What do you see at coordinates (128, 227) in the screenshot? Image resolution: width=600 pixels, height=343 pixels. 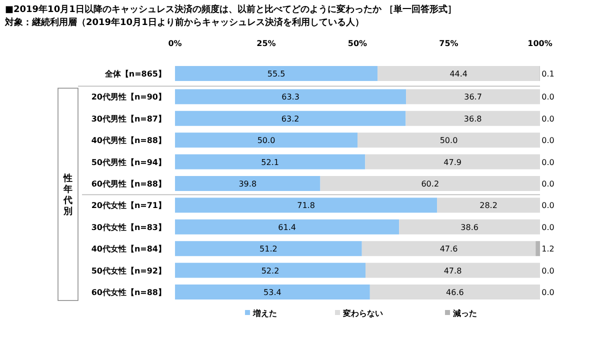 I see `y-tick-label: 30代女性【n=83】` at bounding box center [128, 227].